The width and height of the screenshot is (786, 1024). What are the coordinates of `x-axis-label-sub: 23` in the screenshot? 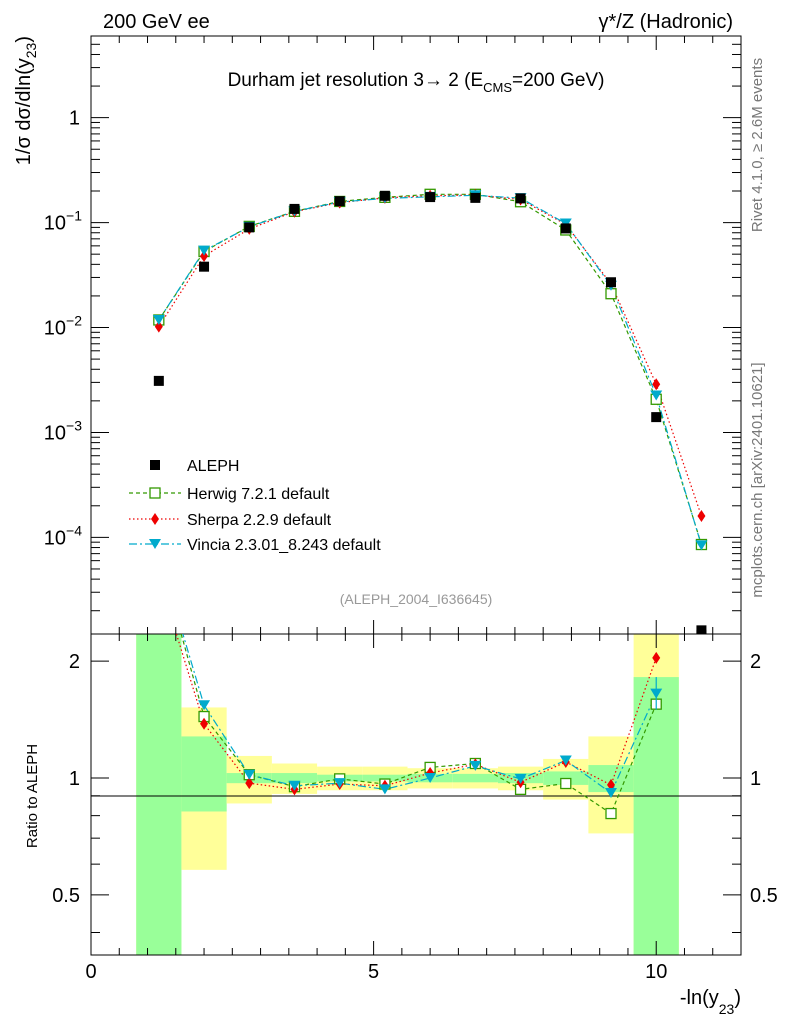 It's located at (727, 1009).